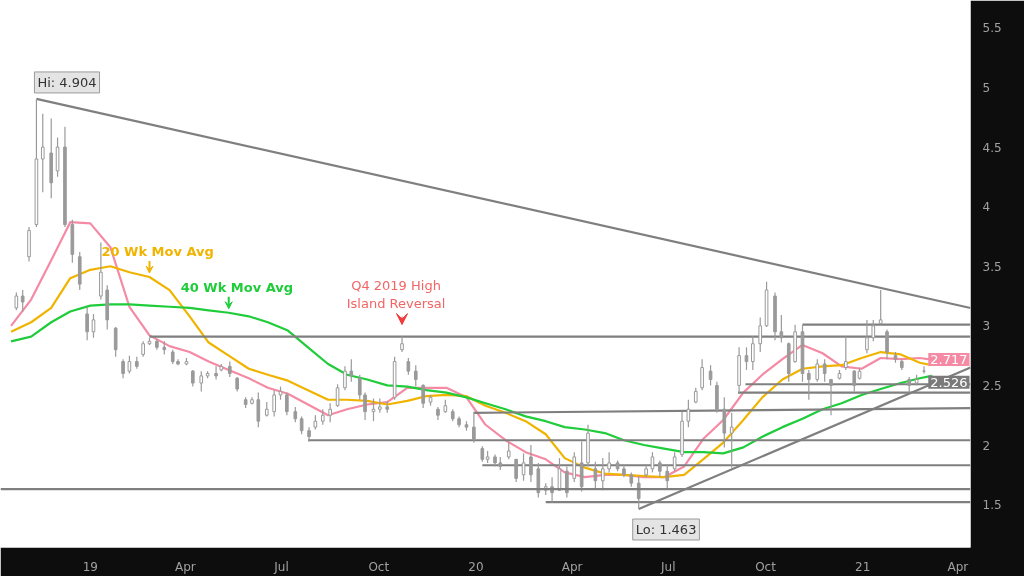 The height and width of the screenshot is (576, 1024). Describe the element at coordinates (992, 385) in the screenshot. I see `y-tick-label: 2.5` at that location.